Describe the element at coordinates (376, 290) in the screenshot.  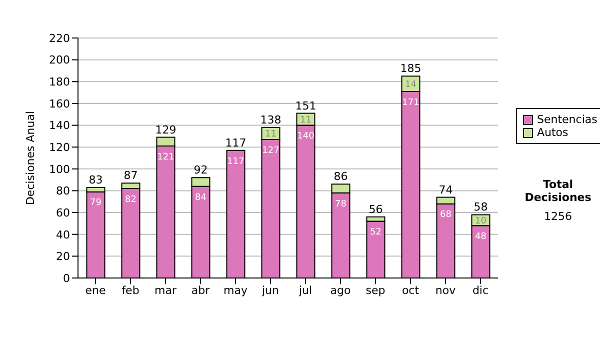
I see `x-tick-label: sep` at that location.